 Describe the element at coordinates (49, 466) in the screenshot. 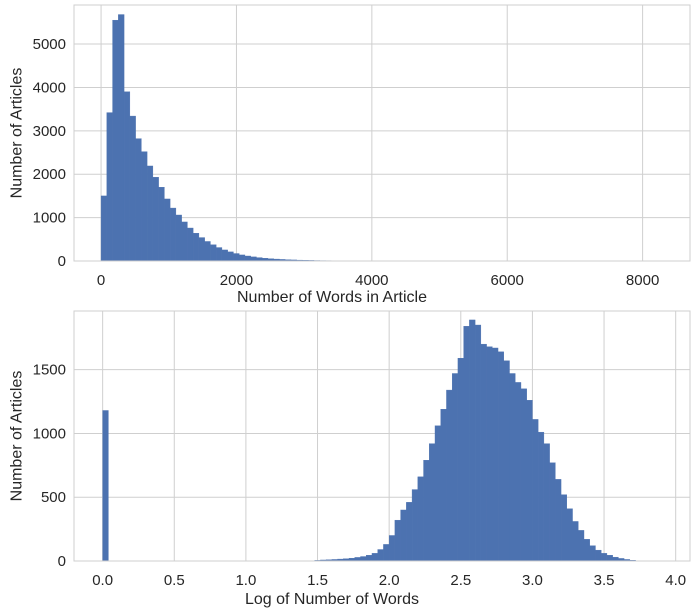

I see `y-tick-labels: 0 500 1000 1500` at that location.